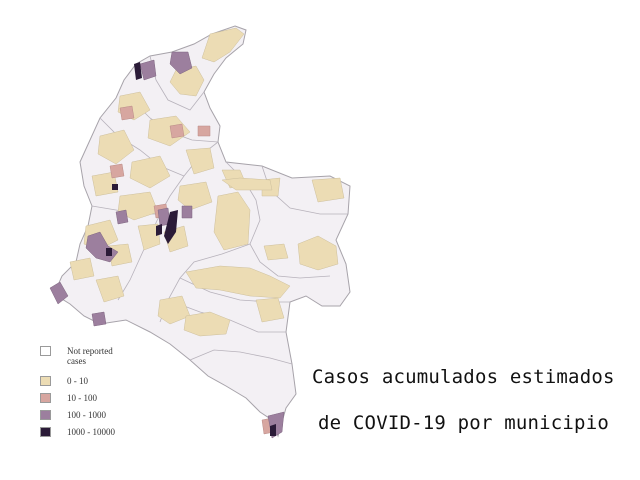 The width and height of the screenshot is (640, 480). I want to click on caption-line-2: de COVID-19 por municipio, so click(463, 423).